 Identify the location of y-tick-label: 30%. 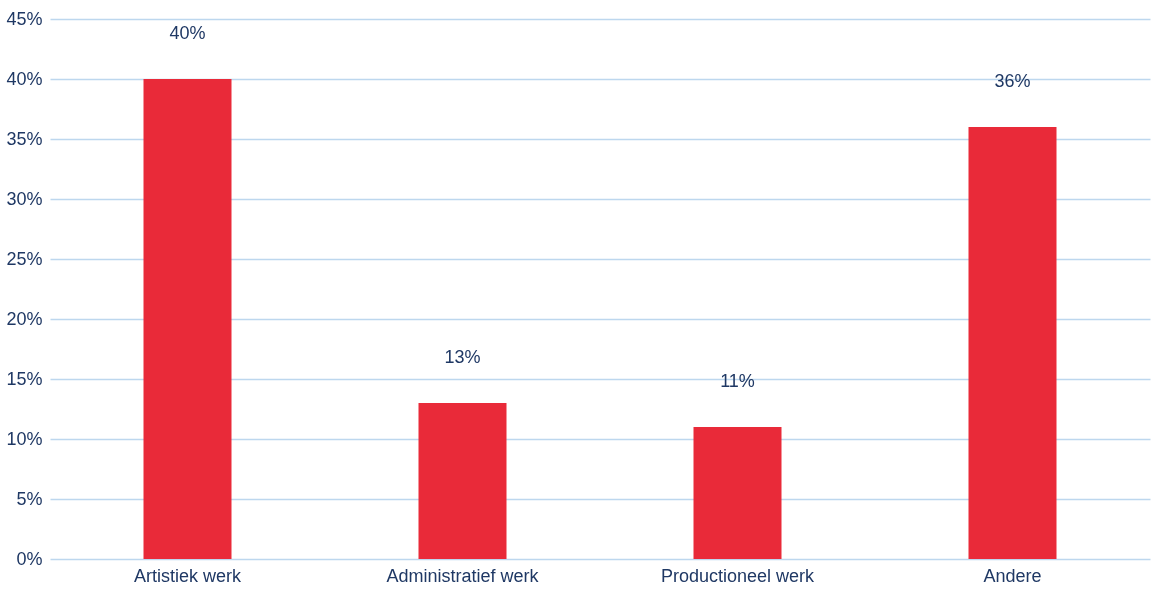
(24, 198).